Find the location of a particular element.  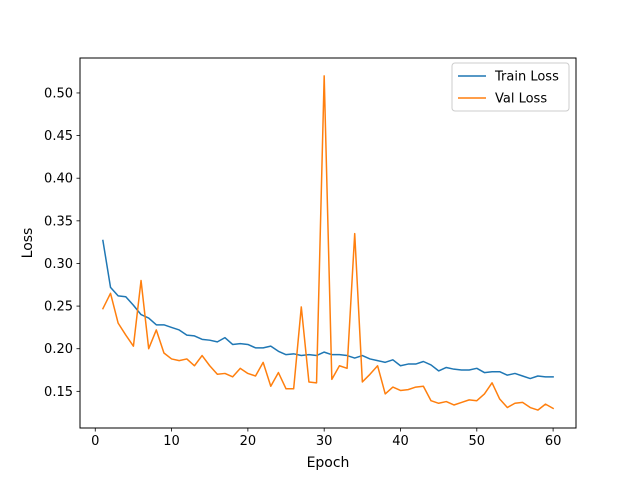

x-tick-label: 10 is located at coordinates (171, 441).